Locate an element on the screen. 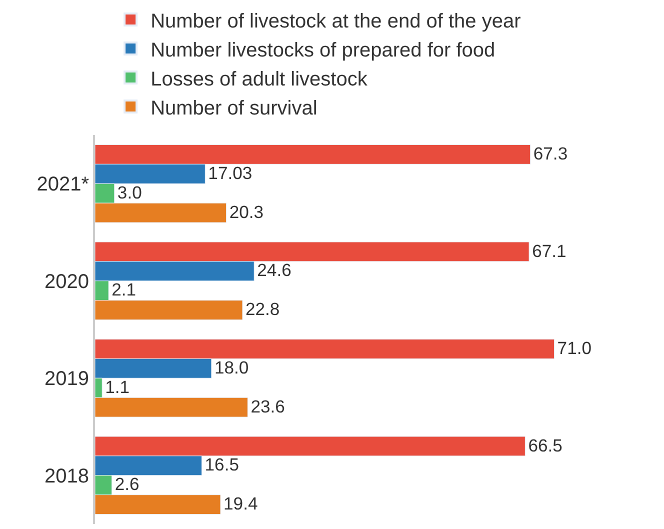  data-label: 23.6 is located at coordinates (267, 406).